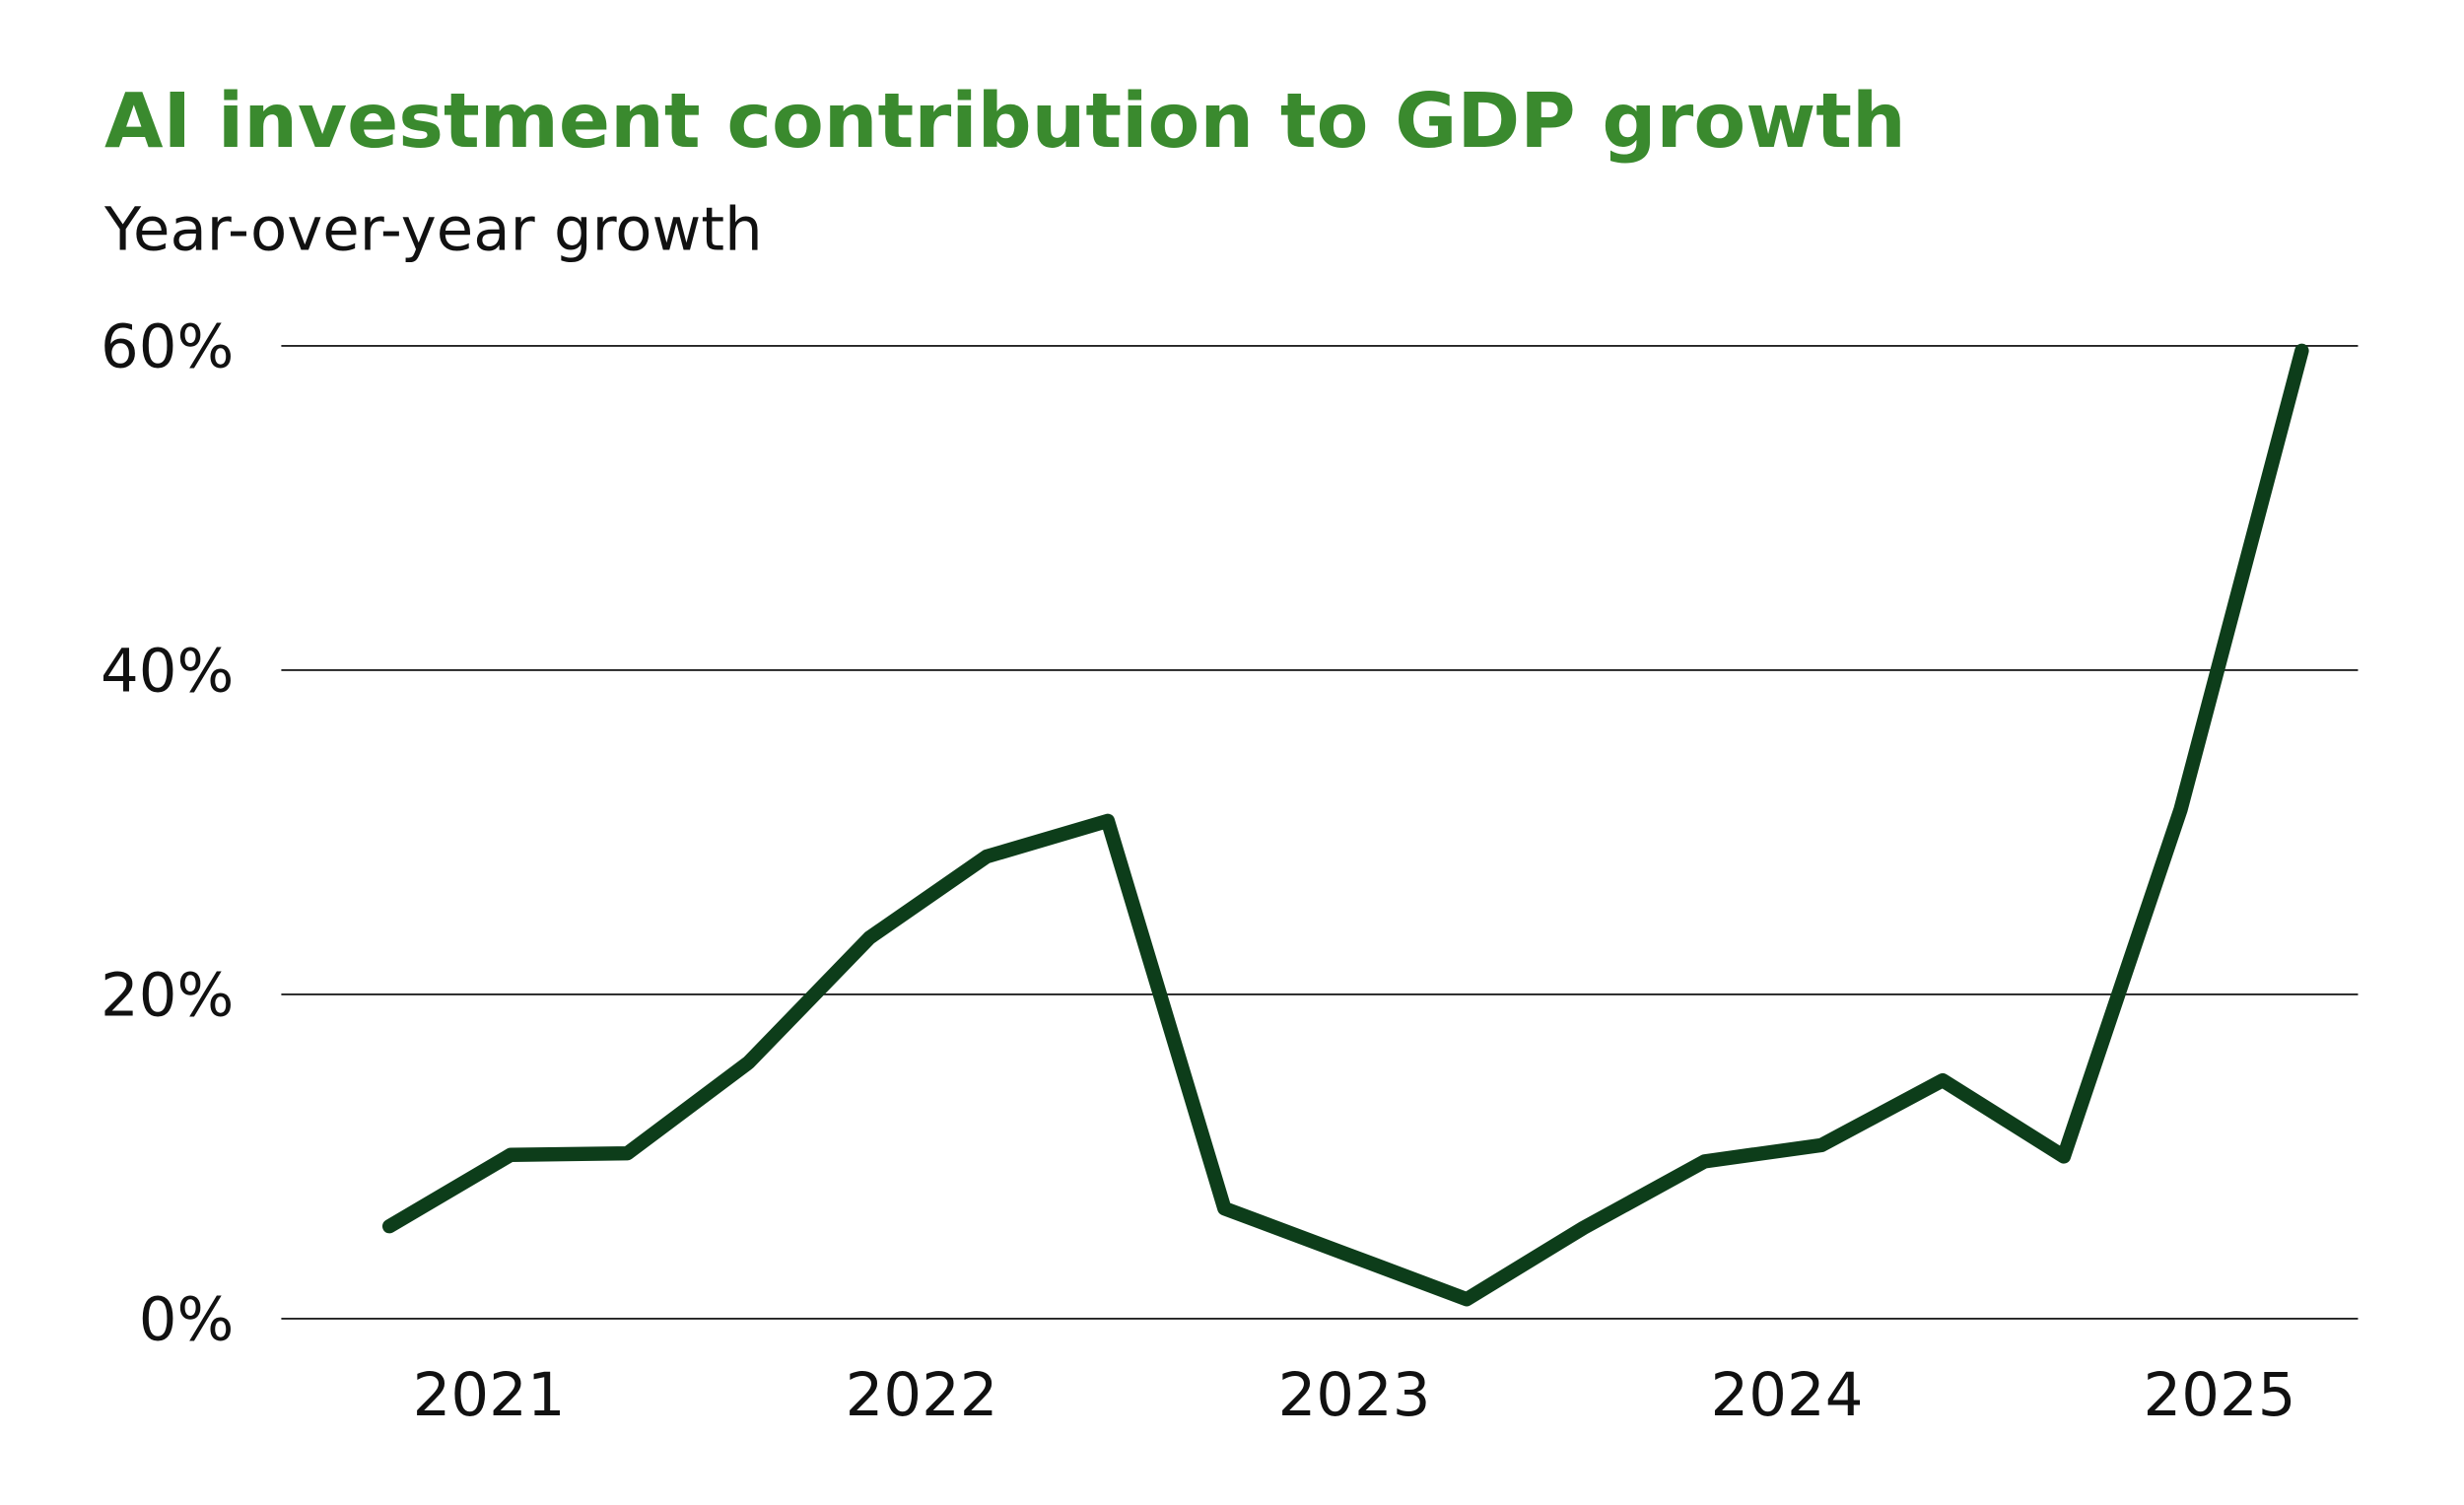 The width and height of the screenshot is (2464, 1505). What do you see at coordinates (1787, 1395) in the screenshot?
I see `x-tick-label: 2024` at bounding box center [1787, 1395].